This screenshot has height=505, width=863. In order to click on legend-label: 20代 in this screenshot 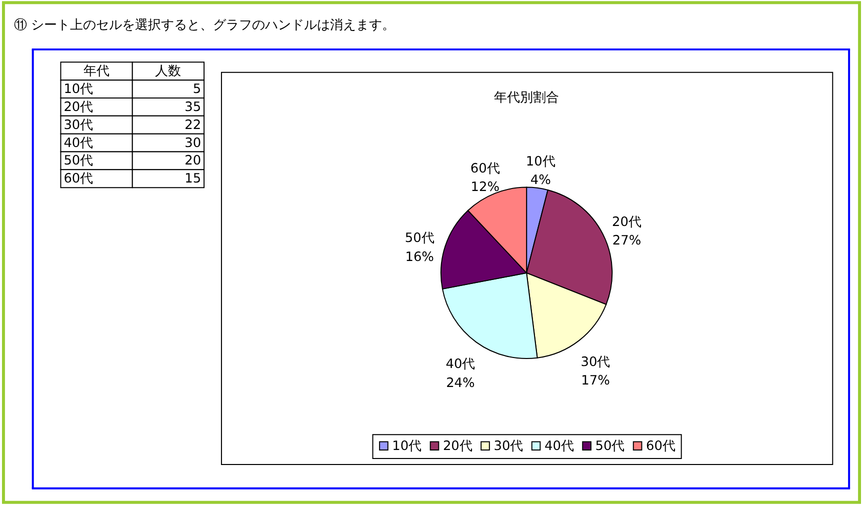, I will do `click(457, 446)`.